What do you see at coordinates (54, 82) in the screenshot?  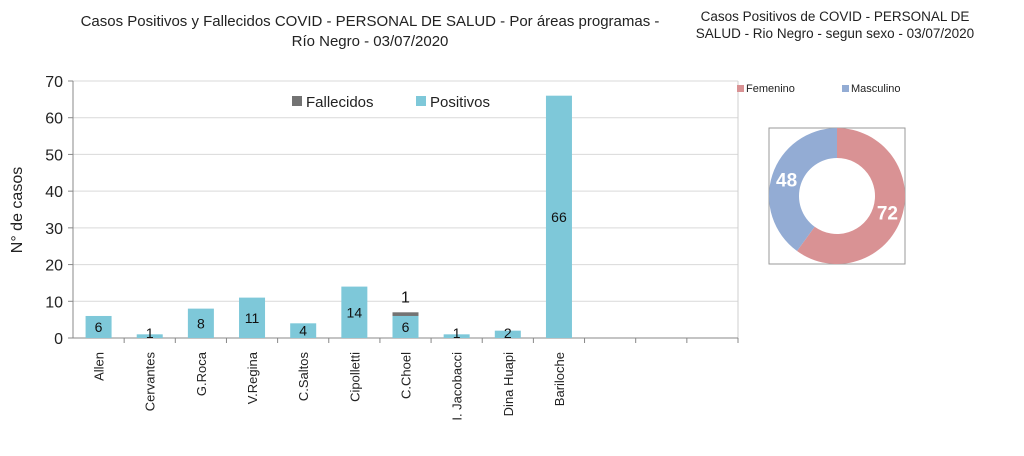 I see `y-tick-label: 70` at bounding box center [54, 82].